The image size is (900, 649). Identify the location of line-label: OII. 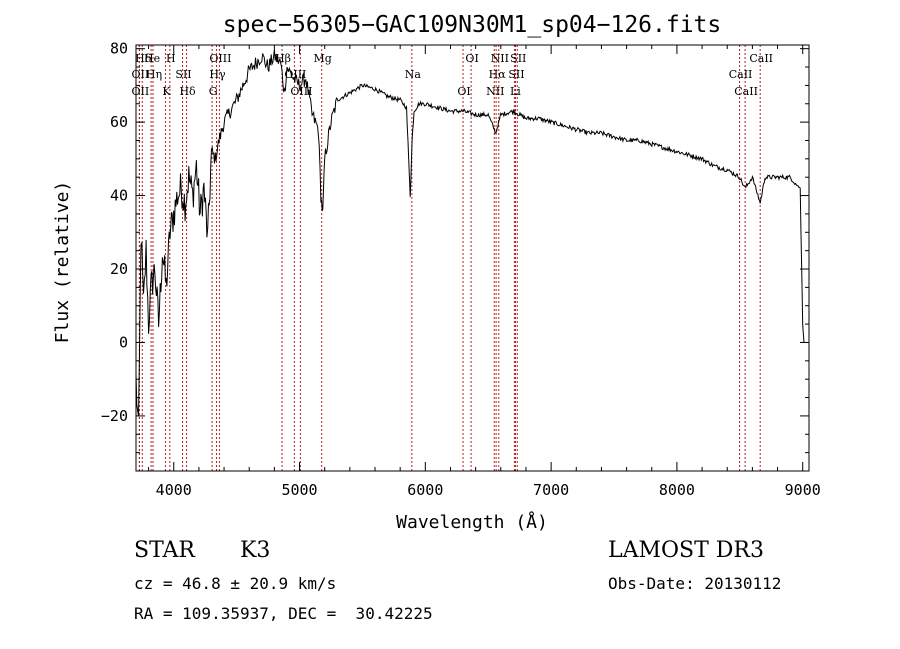
(141, 91).